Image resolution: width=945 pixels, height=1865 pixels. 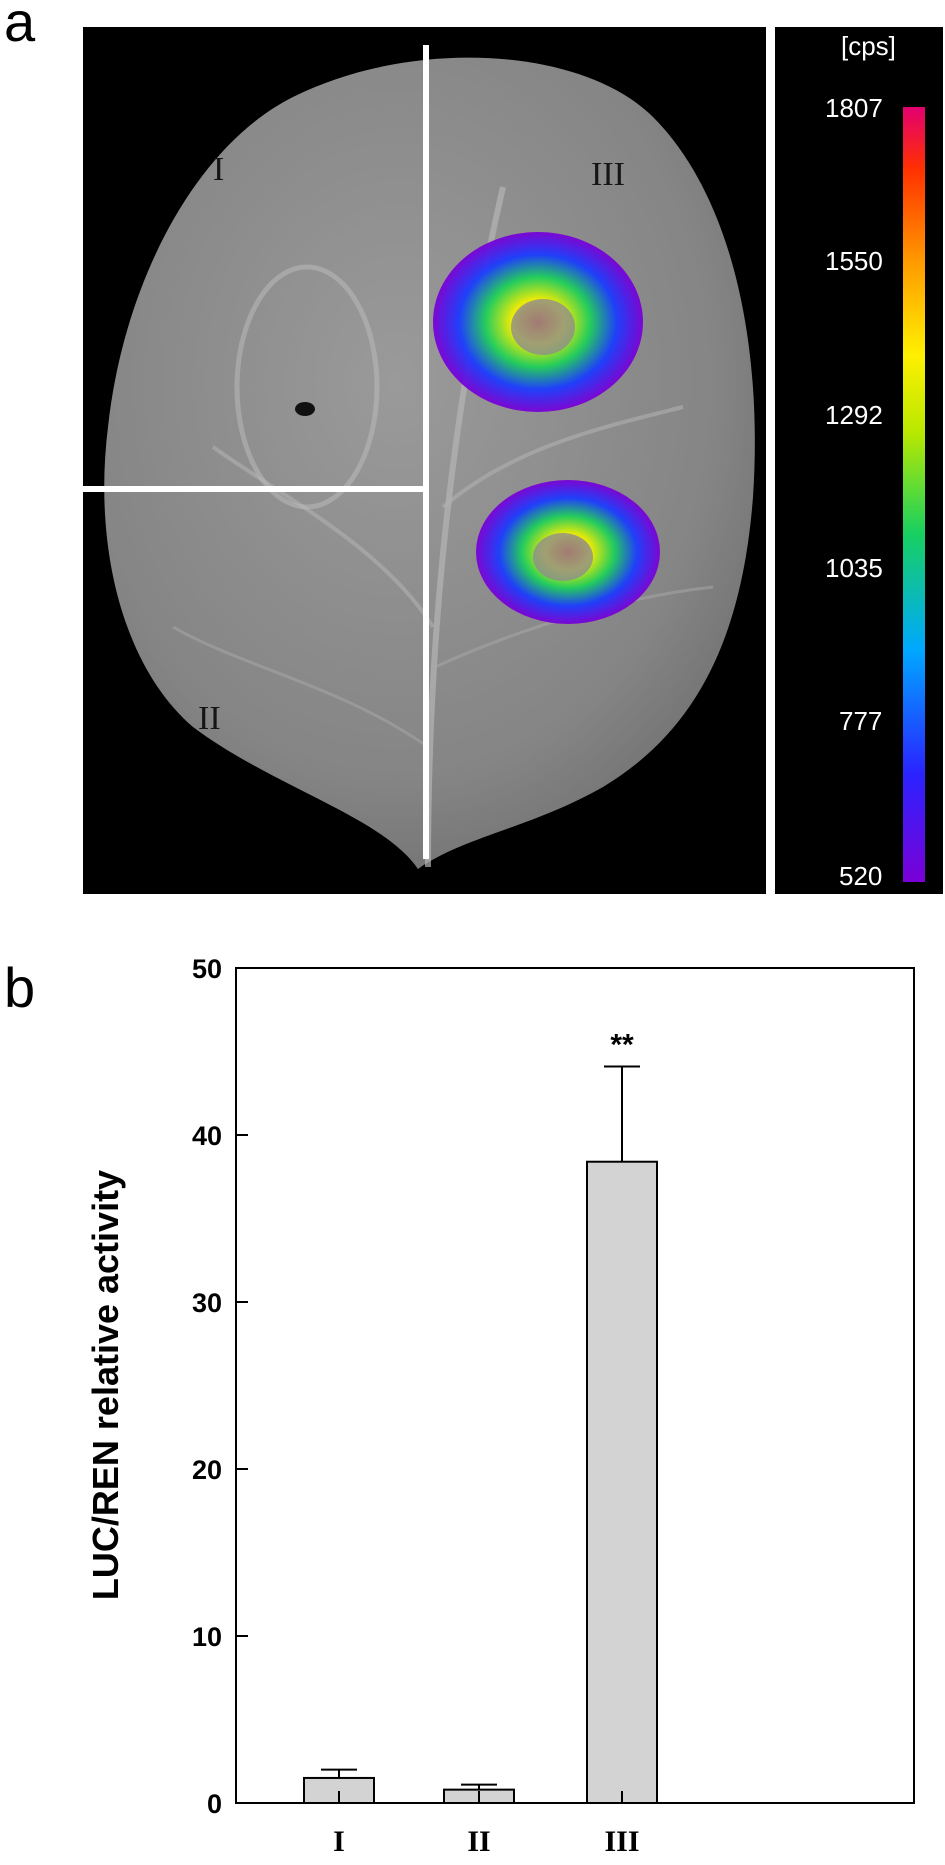 I want to click on significance-label: **, so click(x=622, y=1045).